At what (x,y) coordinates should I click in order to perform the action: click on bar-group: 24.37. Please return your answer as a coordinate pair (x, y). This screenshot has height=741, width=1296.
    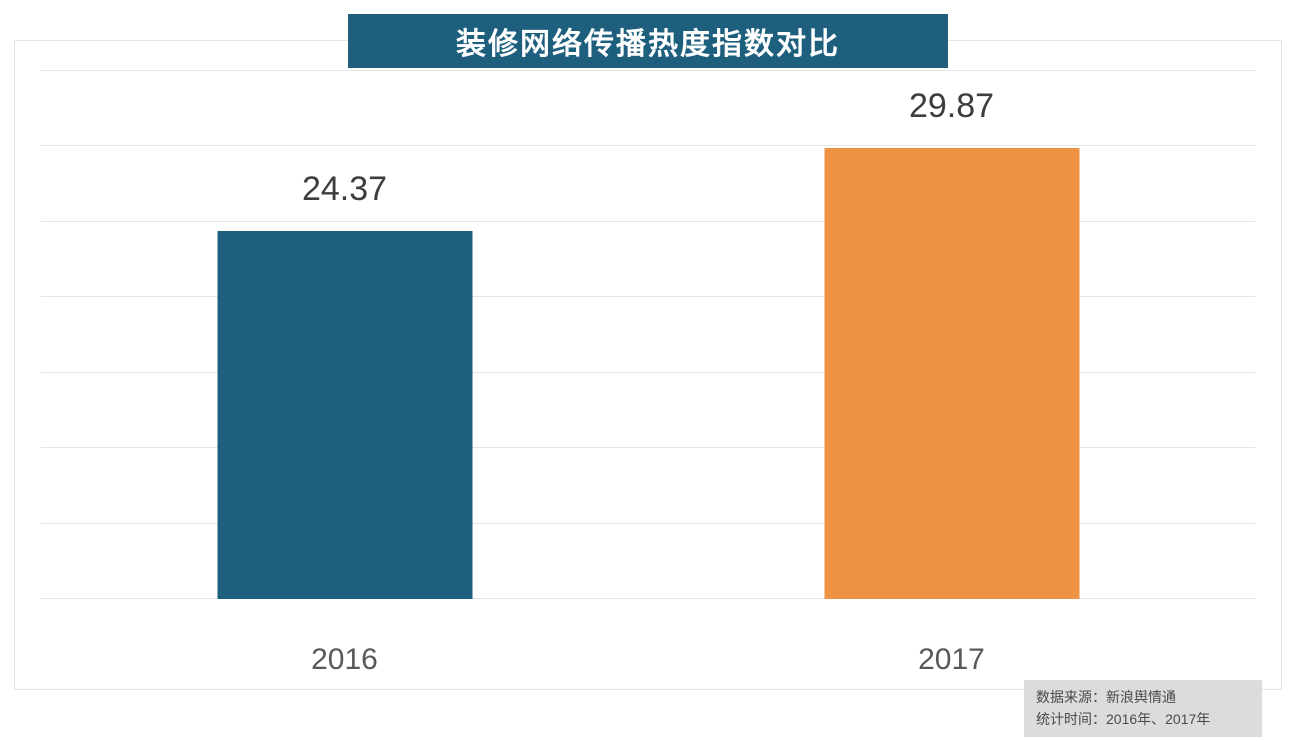
    Looking at the image, I should click on (344, 335).